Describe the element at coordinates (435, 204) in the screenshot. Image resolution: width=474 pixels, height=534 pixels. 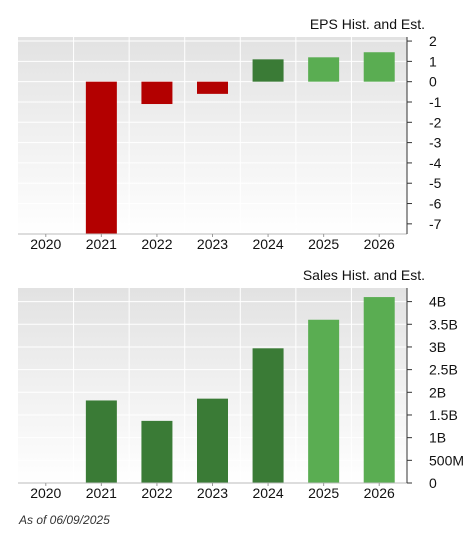
I see `y-tick-label: -6` at that location.